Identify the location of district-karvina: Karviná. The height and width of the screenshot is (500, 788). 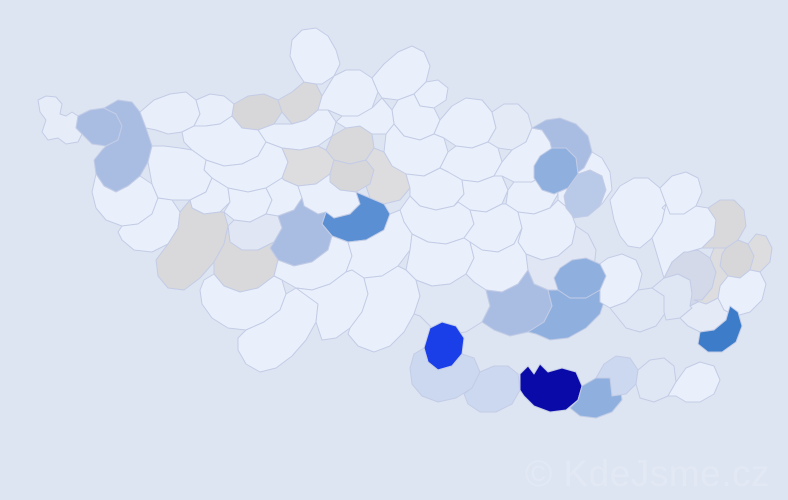
(760, 253).